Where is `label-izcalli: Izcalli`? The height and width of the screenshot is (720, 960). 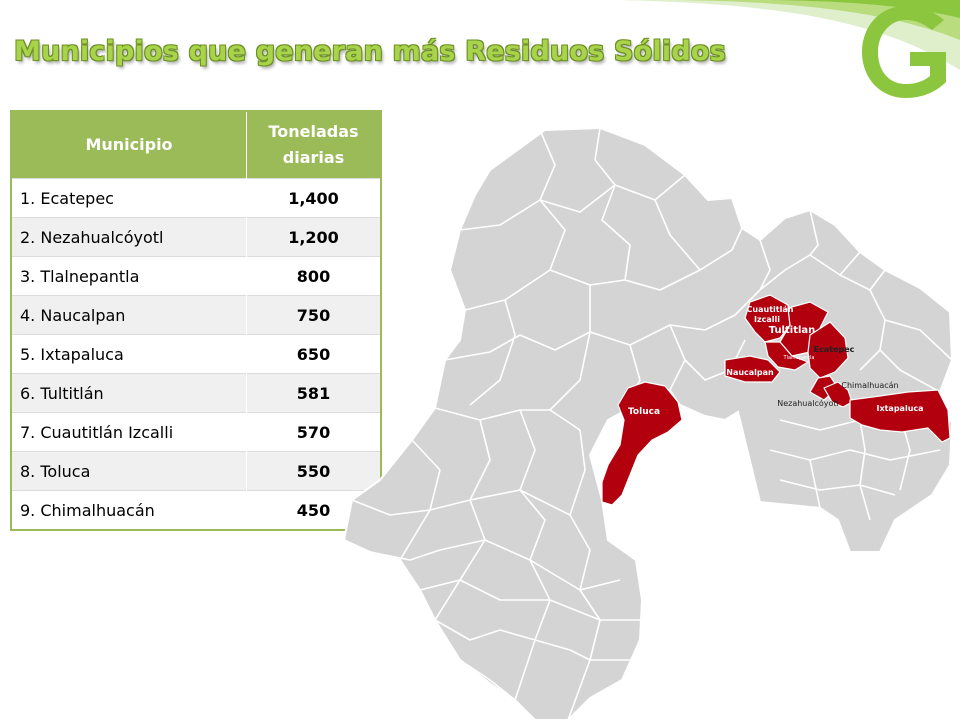
label-izcalli: Izcalli is located at coordinates (767, 319).